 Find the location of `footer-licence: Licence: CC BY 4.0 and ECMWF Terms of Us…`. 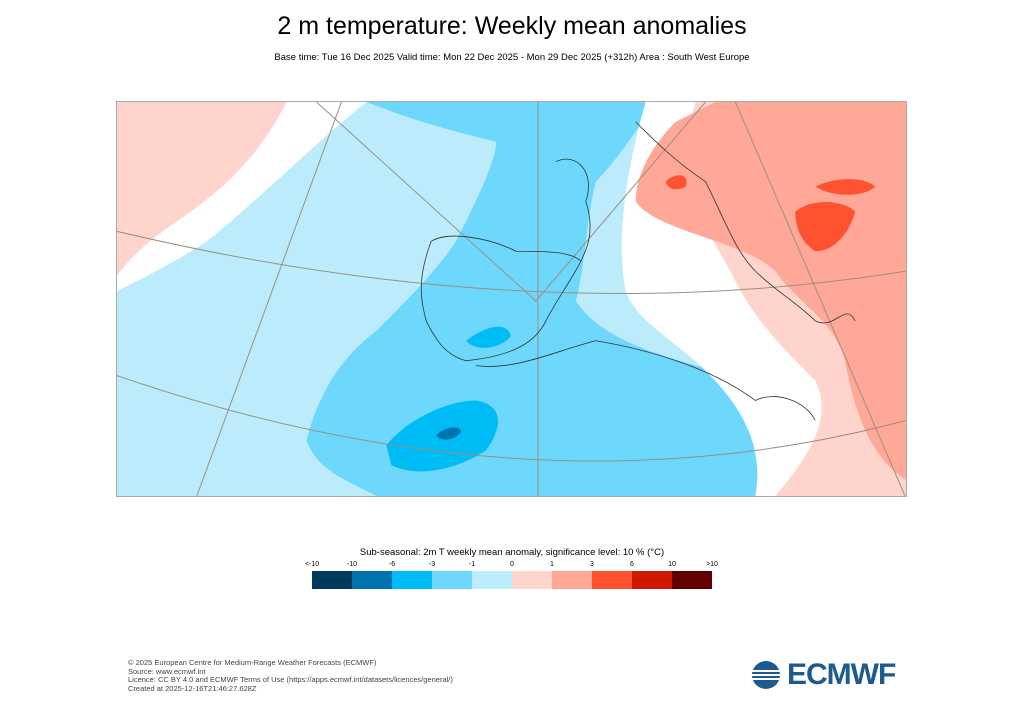

footer-licence: Licence: CC BY 4.0 and ECMWF Terms of Us… is located at coordinates (290, 679).